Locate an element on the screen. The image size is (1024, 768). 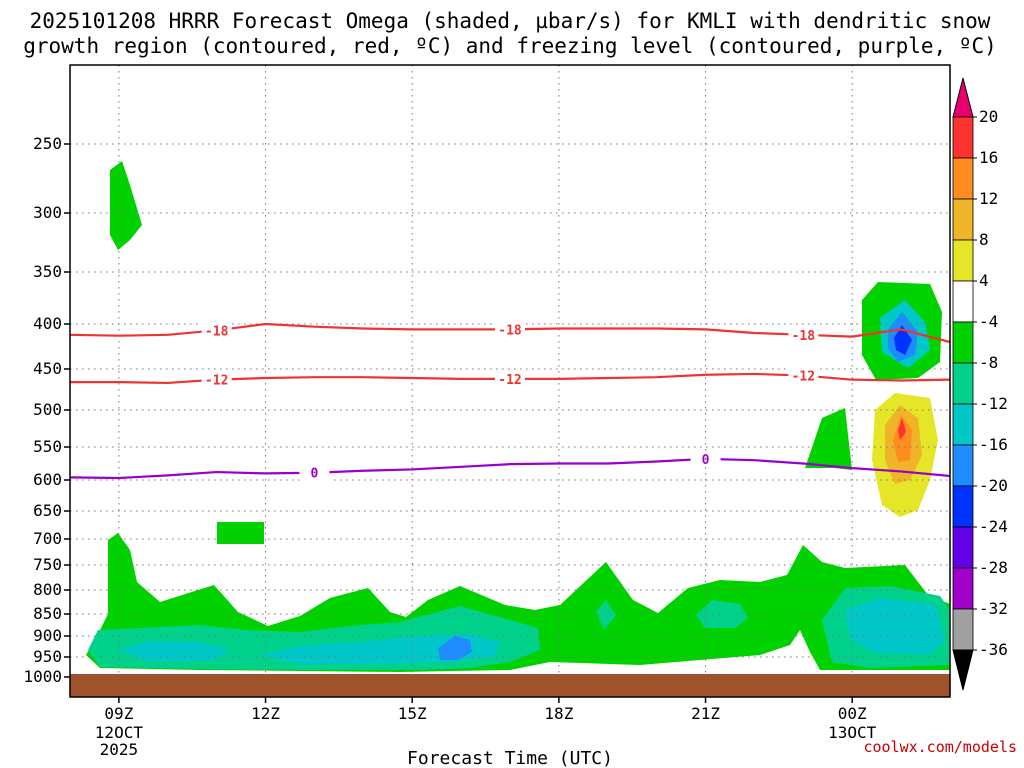
ground-bar is located at coordinates (510, 685).